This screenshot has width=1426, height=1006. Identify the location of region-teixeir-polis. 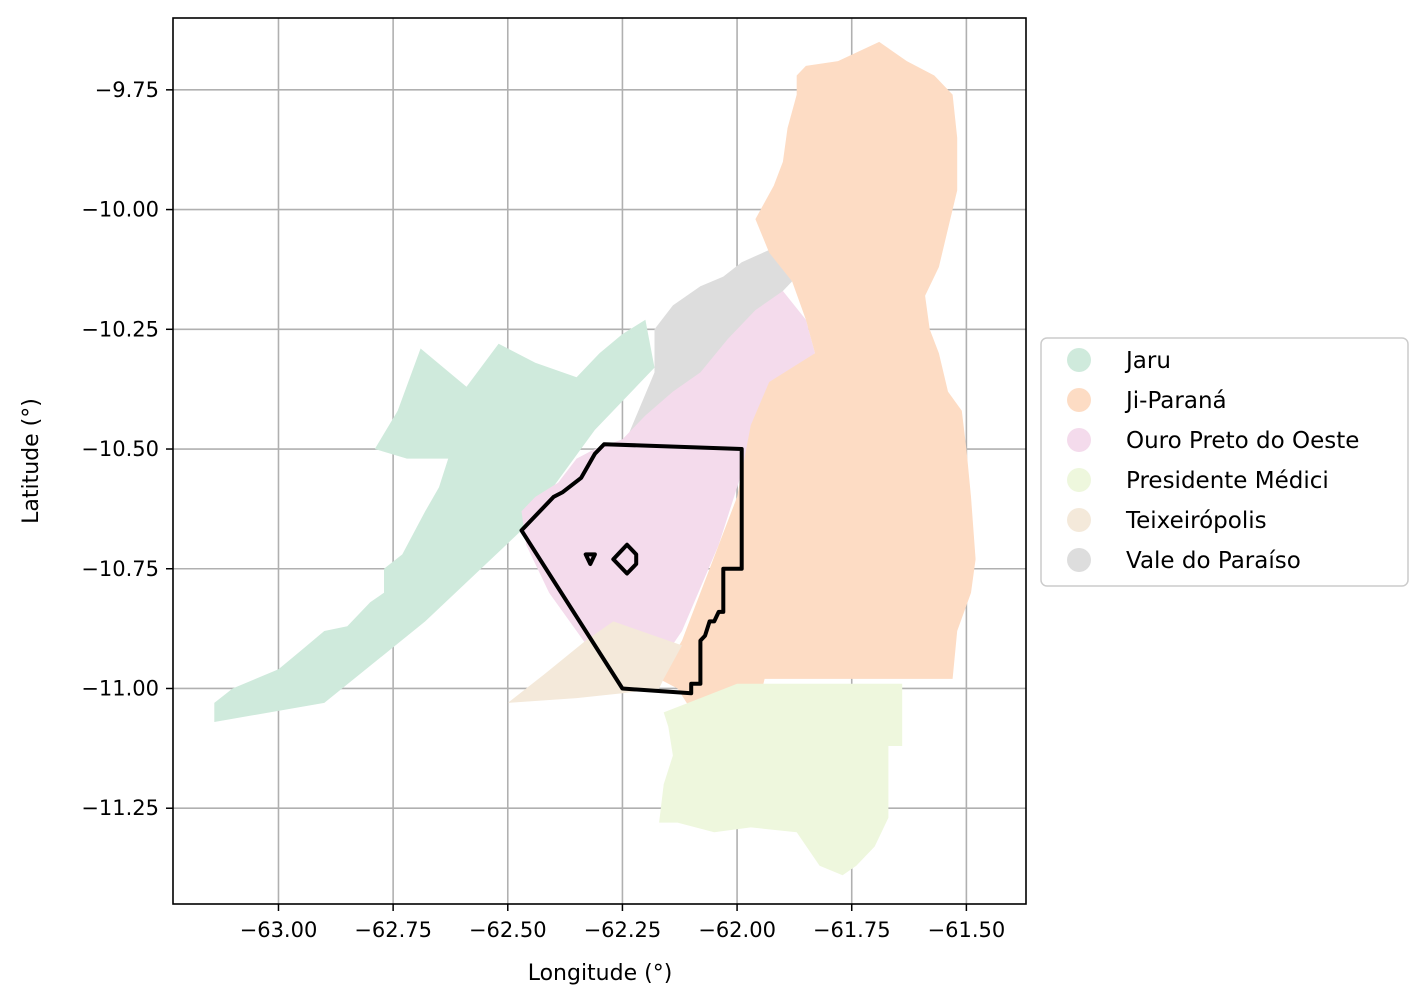
(594, 662).